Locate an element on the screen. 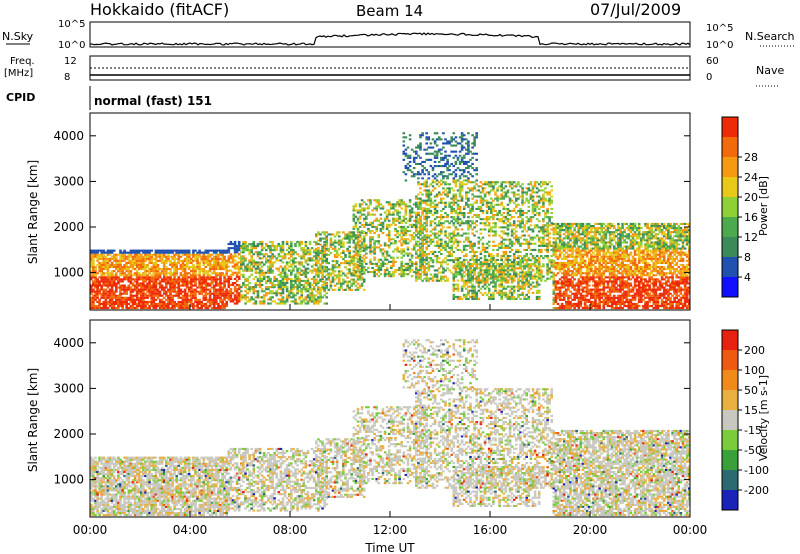 The image size is (800, 554). cpid-panel: CPID normal (fast) 151 is located at coordinates (109, 98).